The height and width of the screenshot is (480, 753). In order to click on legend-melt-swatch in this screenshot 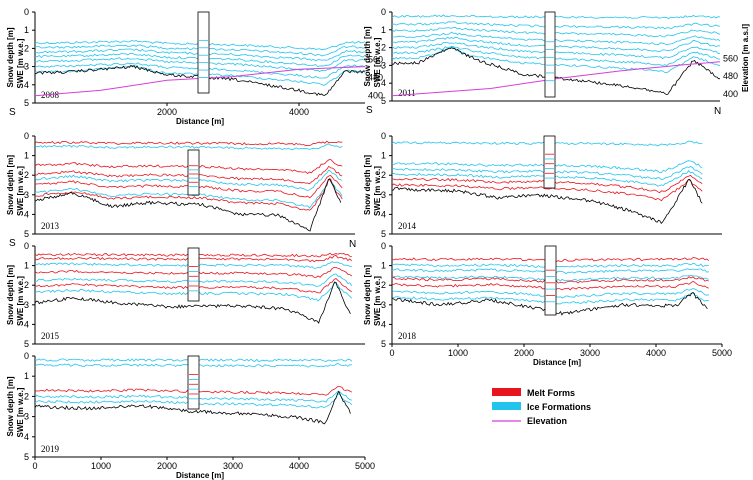, I will do `click(506, 392)`.